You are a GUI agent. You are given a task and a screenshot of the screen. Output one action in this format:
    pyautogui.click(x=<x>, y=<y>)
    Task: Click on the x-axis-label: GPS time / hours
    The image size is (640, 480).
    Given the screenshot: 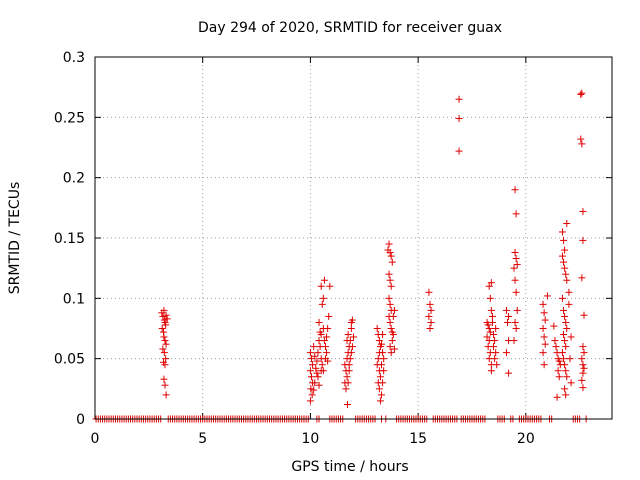 What is the action you would take?
    pyautogui.click(x=349, y=467)
    